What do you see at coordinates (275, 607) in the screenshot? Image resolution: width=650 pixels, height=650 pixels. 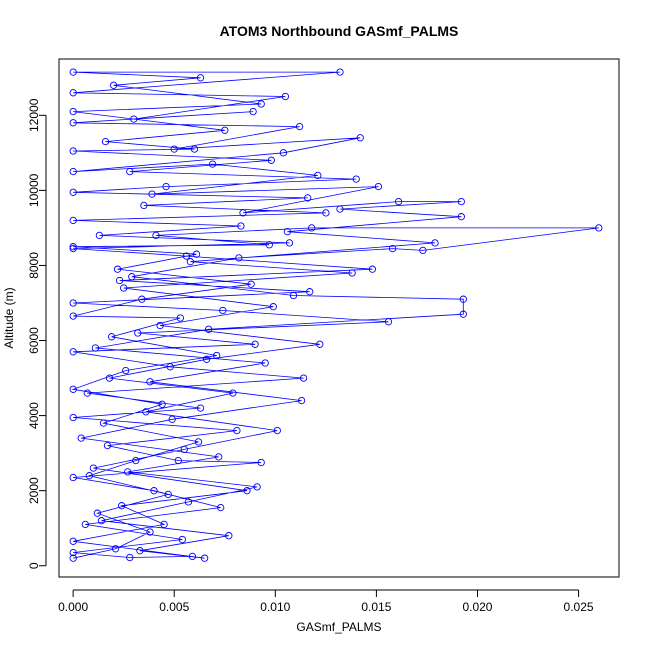 I see `x-tick-label: 0.010` at bounding box center [275, 607].